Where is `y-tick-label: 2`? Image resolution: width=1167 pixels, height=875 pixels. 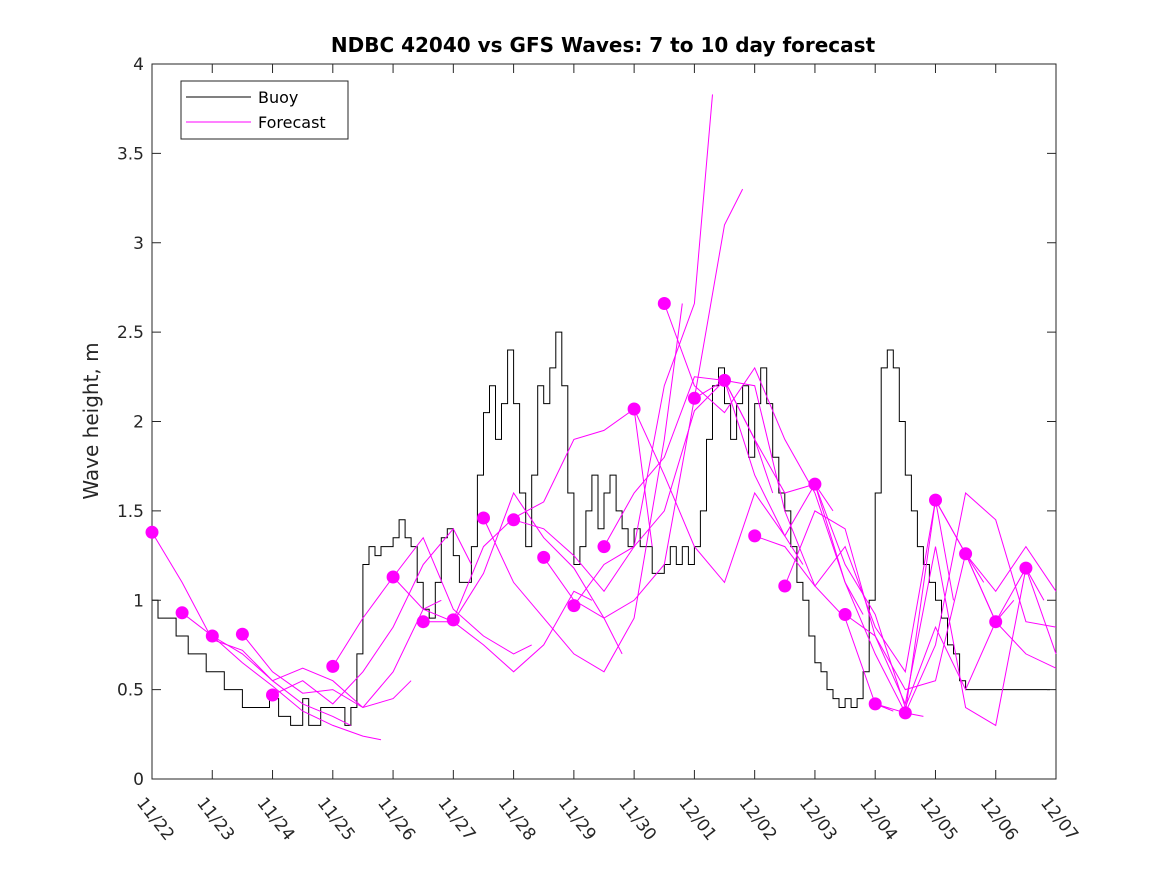 y-tick-label: 2 is located at coordinates (138, 423).